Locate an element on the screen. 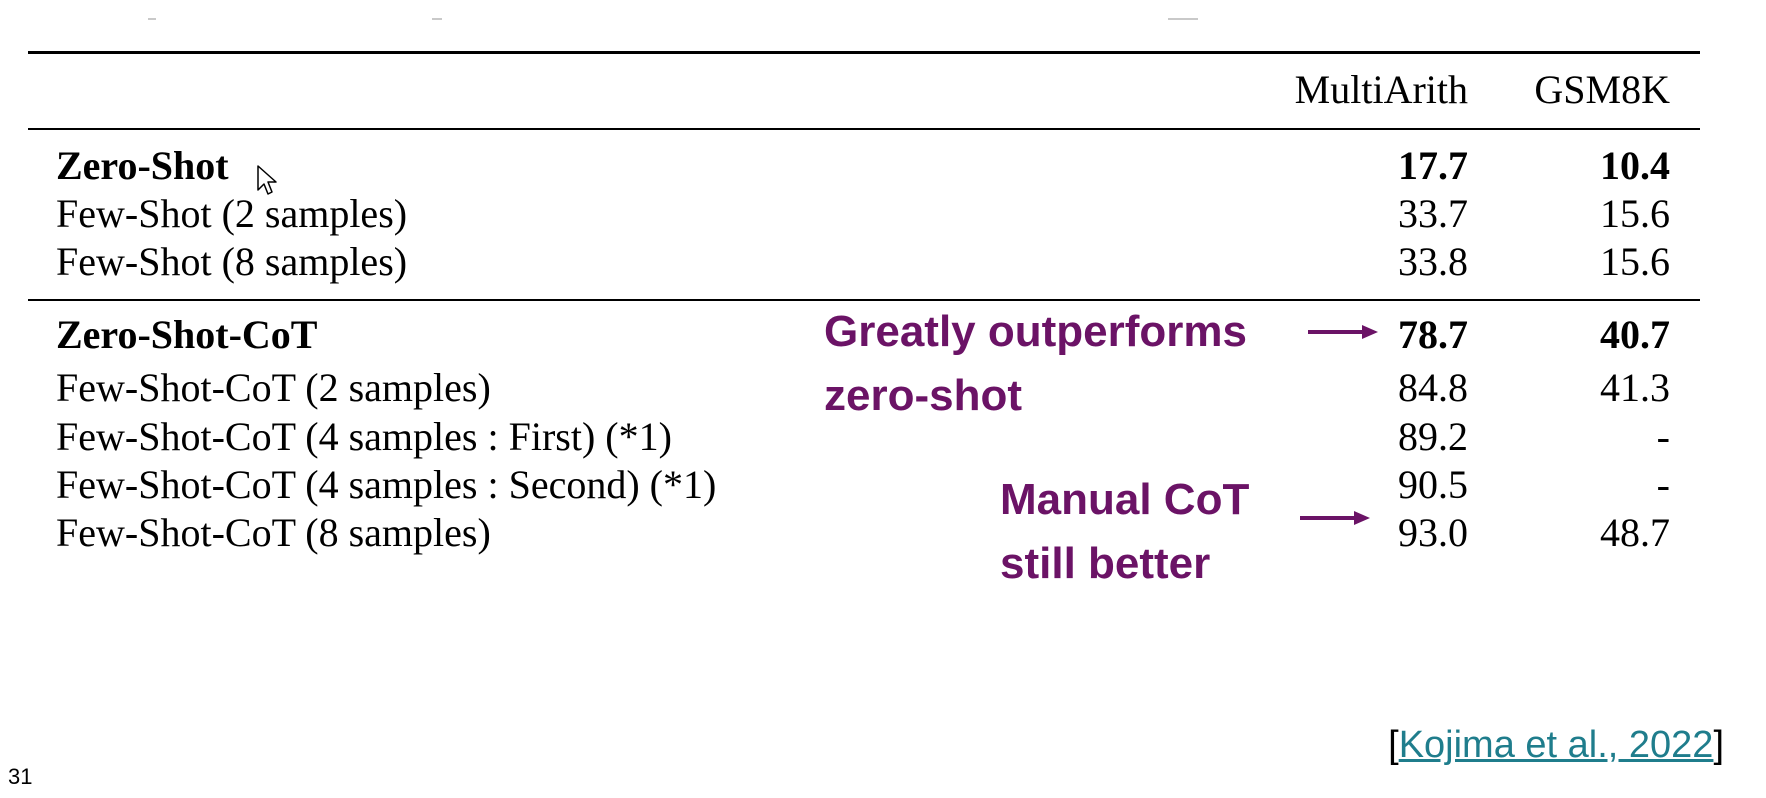 This screenshot has width=1766, height=798. row-gsm8k-few-shot-2: 15.6 is located at coordinates (1635, 213).